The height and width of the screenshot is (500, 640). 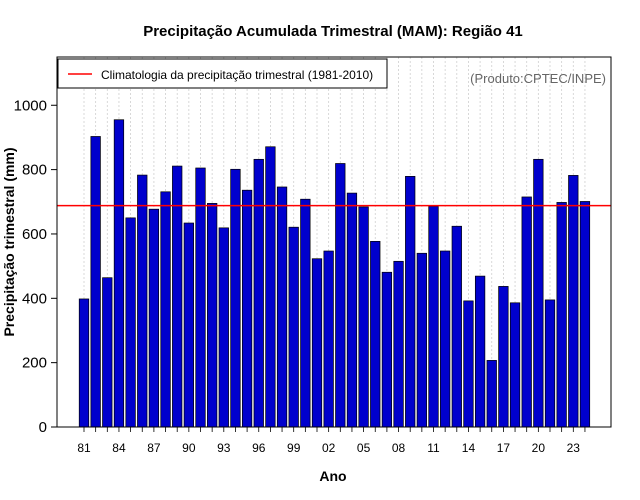 What do you see at coordinates (259, 448) in the screenshot?
I see `x-tick-label-96: 96` at bounding box center [259, 448].